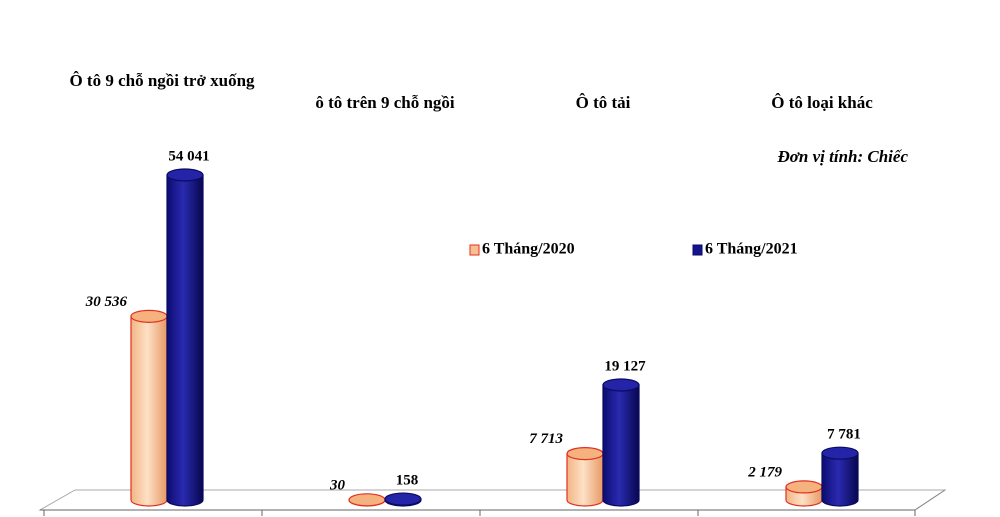 This screenshot has width=1000, height=517. What do you see at coordinates (751, 249) in the screenshot?
I see `legend-label: 6 Tháng/2021` at bounding box center [751, 249].